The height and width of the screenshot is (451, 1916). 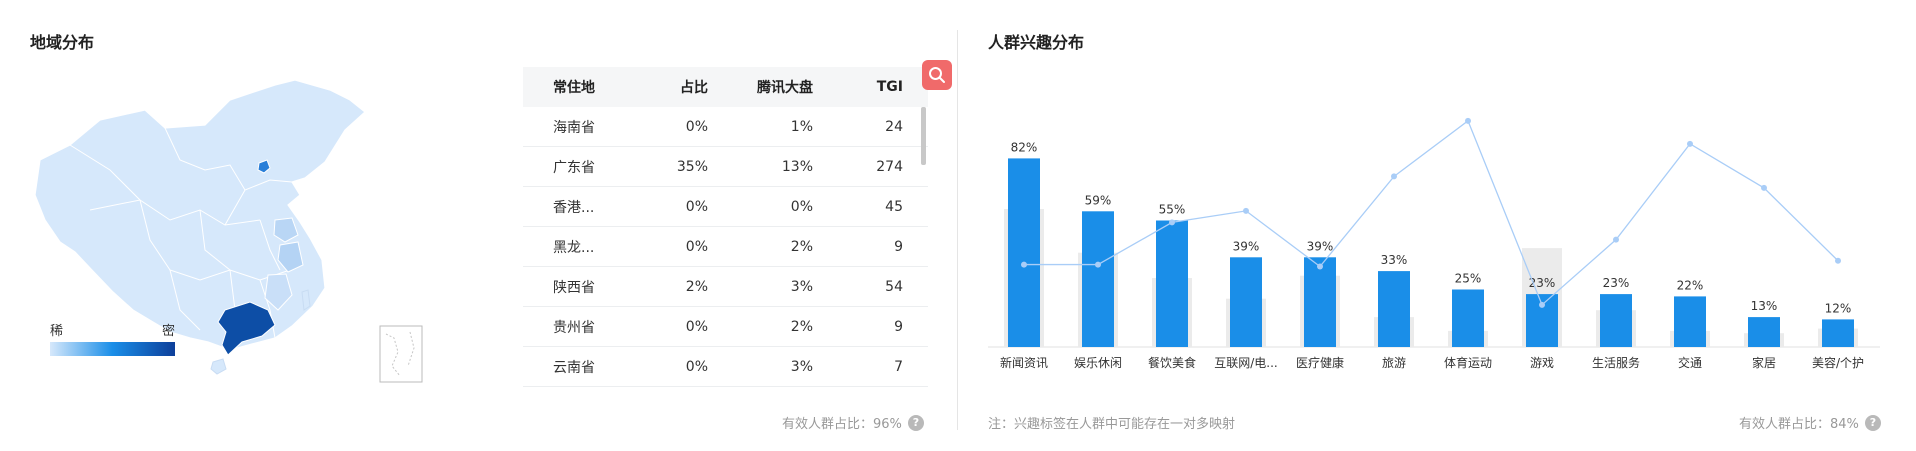 I want to click on category-label: 医疗健康, so click(x=1320, y=362).